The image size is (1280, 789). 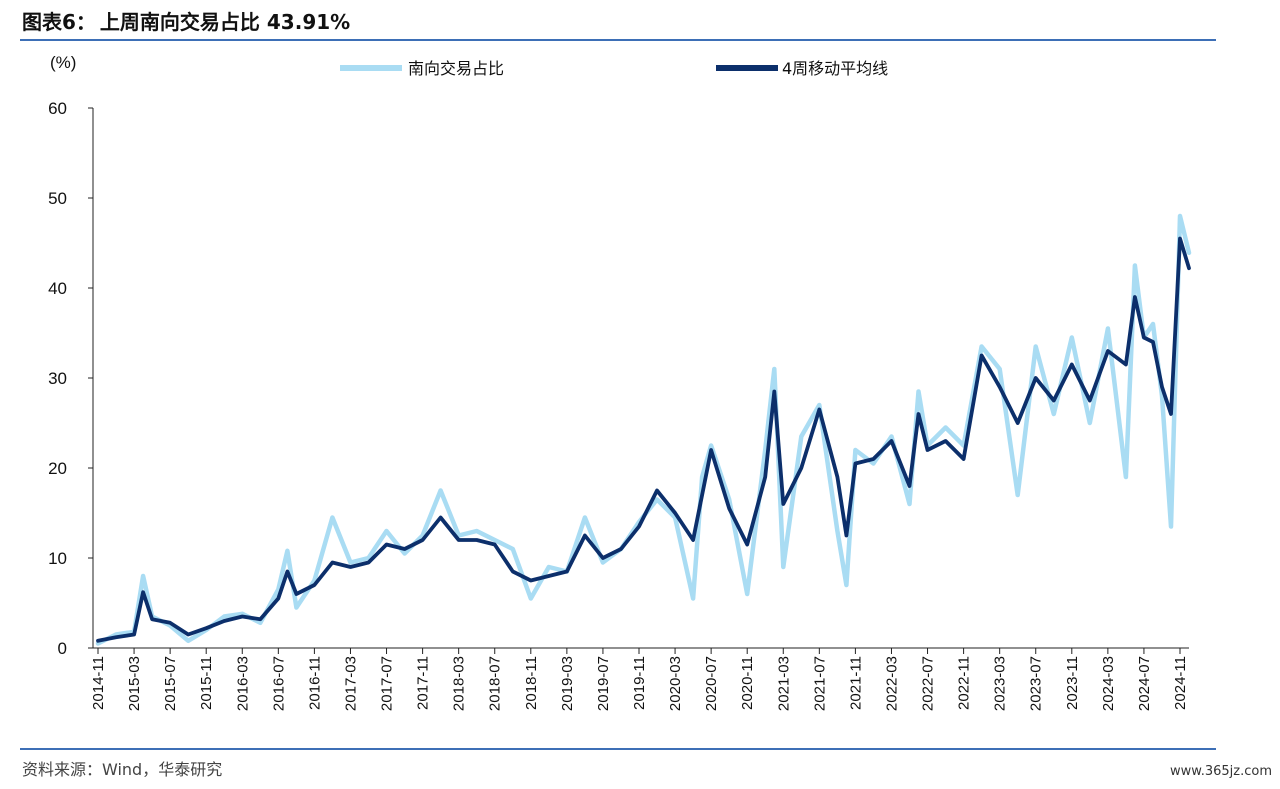 I want to click on x-tick-label: 2018-03, so click(x=459, y=683).